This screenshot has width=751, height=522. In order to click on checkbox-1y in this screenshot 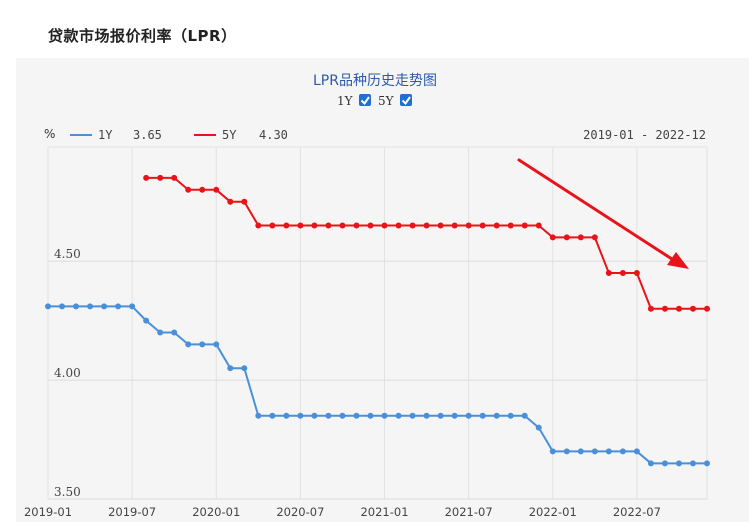, I will do `click(365, 100)`.